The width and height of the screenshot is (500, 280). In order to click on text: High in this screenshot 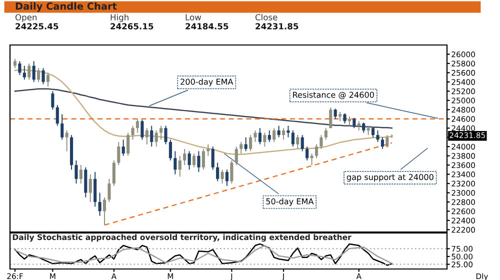, I will do `click(119, 18)`.